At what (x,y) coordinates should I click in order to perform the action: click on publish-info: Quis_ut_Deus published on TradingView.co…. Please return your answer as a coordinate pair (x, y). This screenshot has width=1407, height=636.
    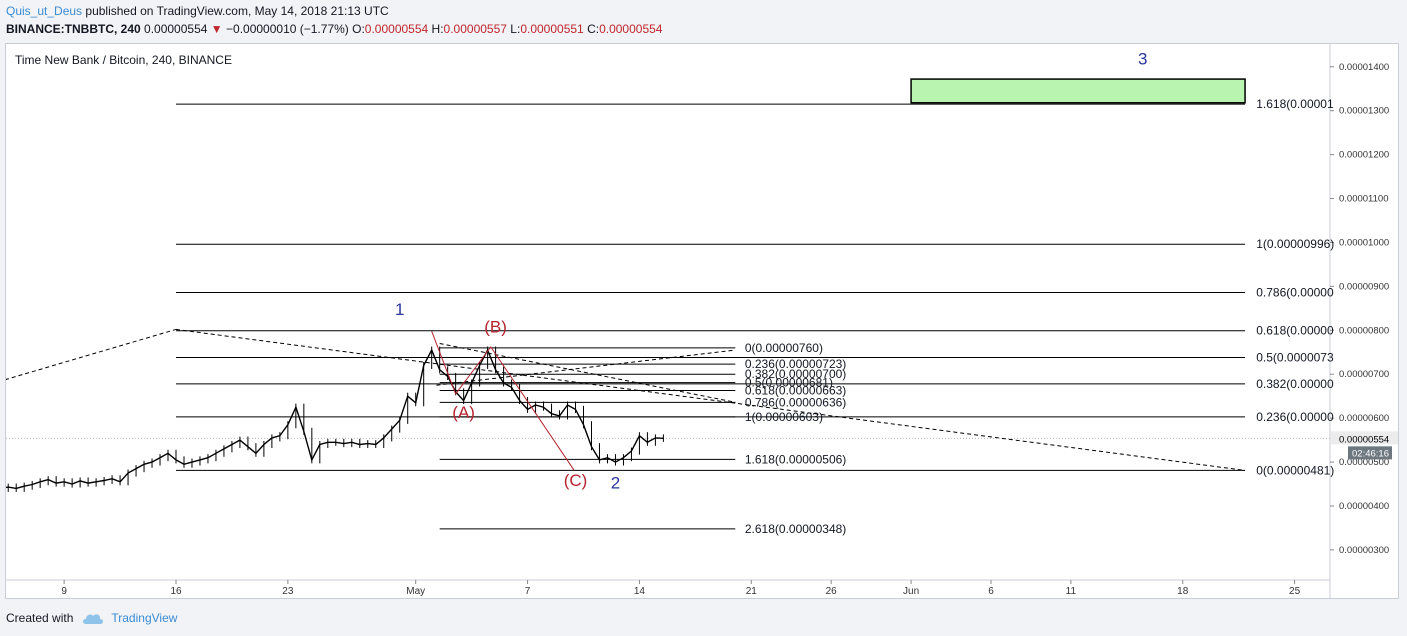
    Looking at the image, I should click on (197, 11).